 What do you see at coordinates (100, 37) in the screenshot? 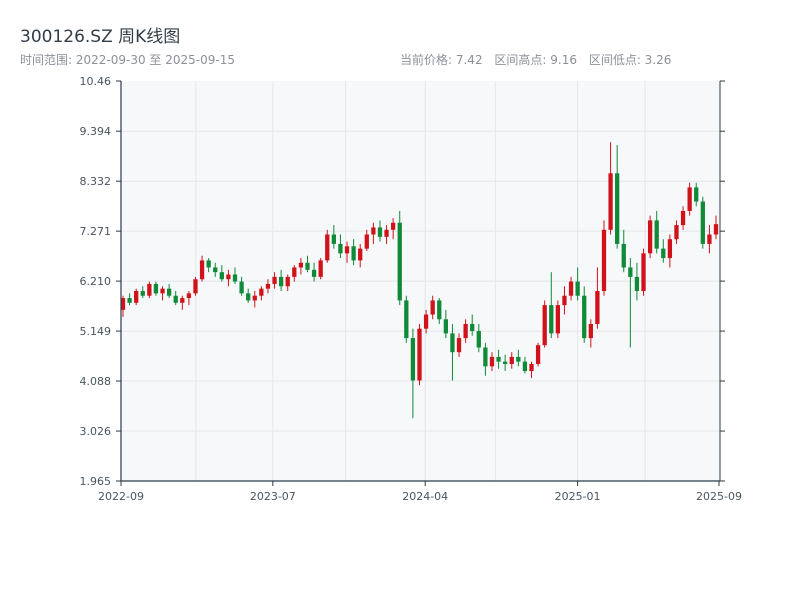
I see `chart-title: 300126.SZ 周K线图` at bounding box center [100, 37].